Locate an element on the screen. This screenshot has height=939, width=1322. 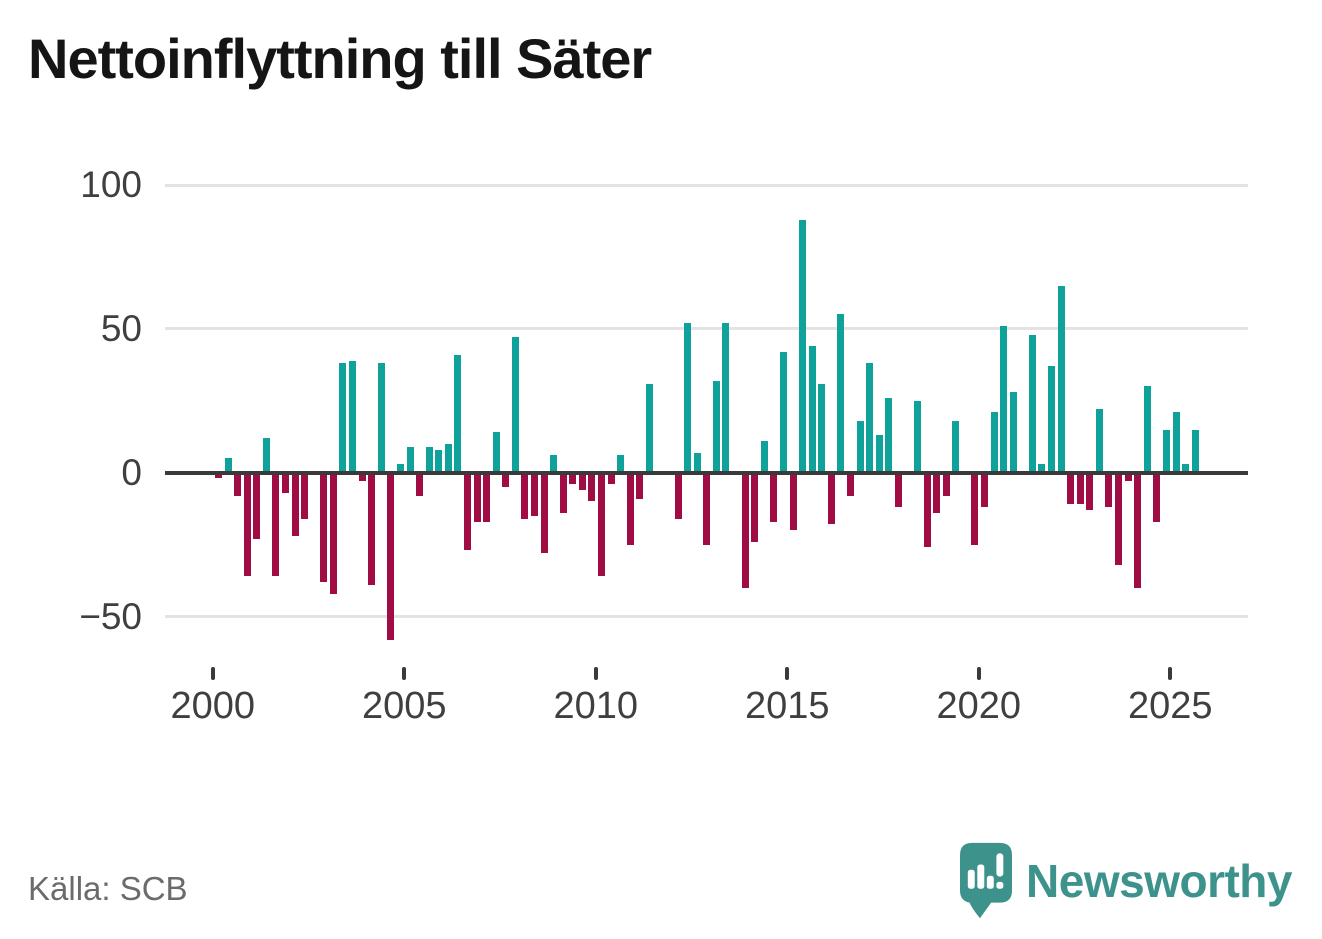
bar-2009-q4 is located at coordinates (592, 487).